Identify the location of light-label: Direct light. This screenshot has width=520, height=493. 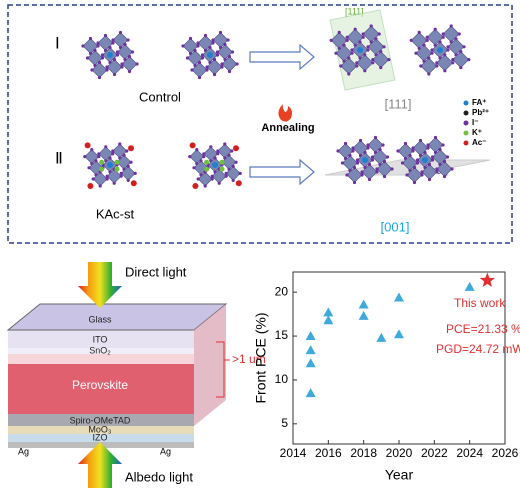
(156, 271).